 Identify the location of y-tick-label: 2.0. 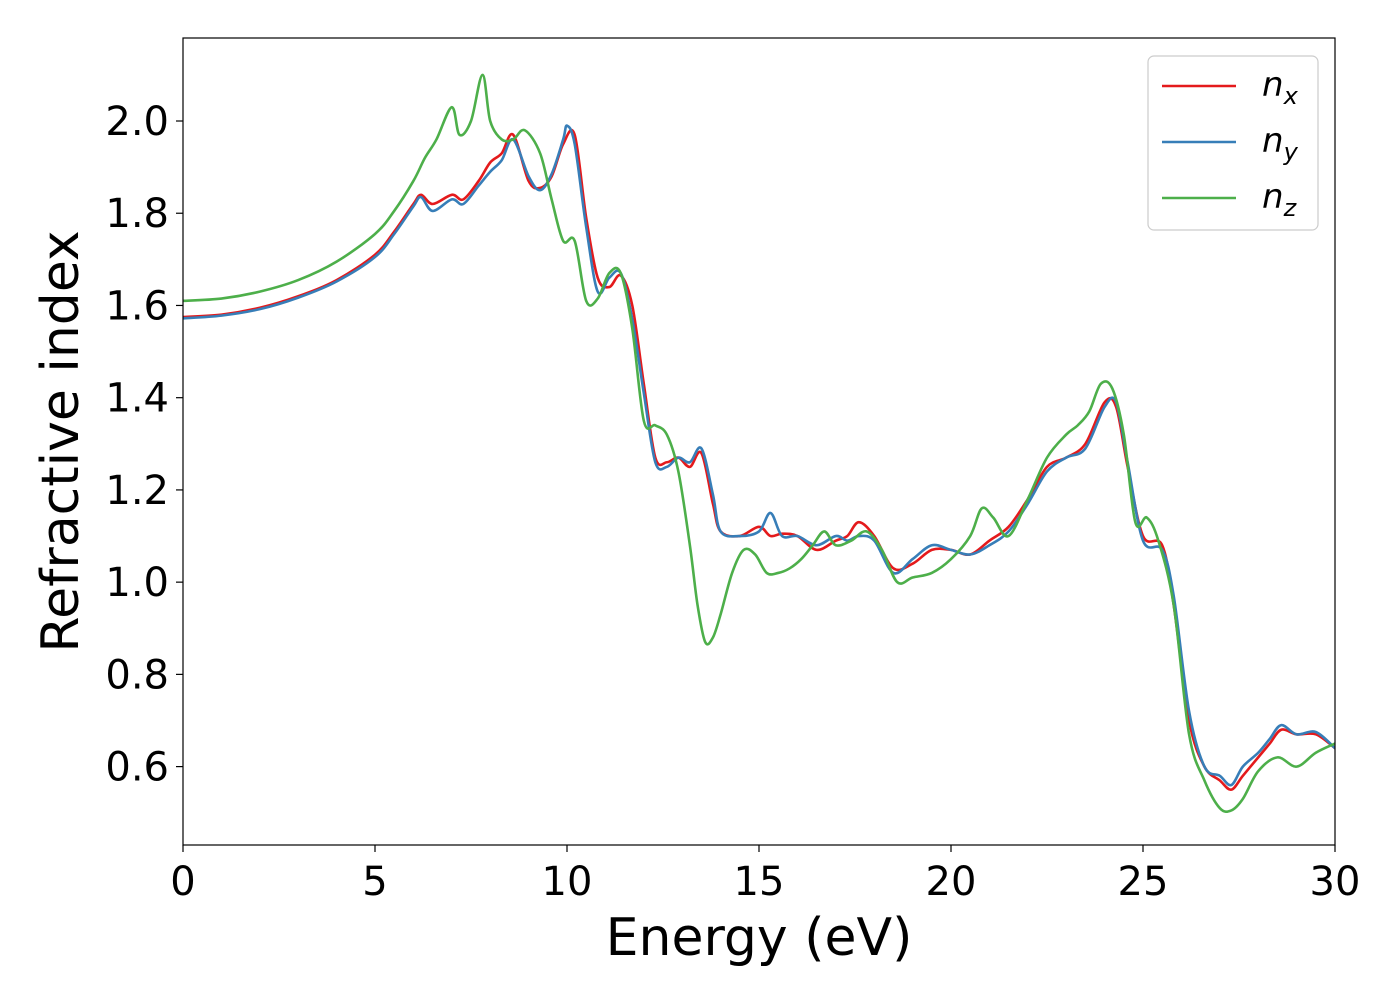
(137, 122).